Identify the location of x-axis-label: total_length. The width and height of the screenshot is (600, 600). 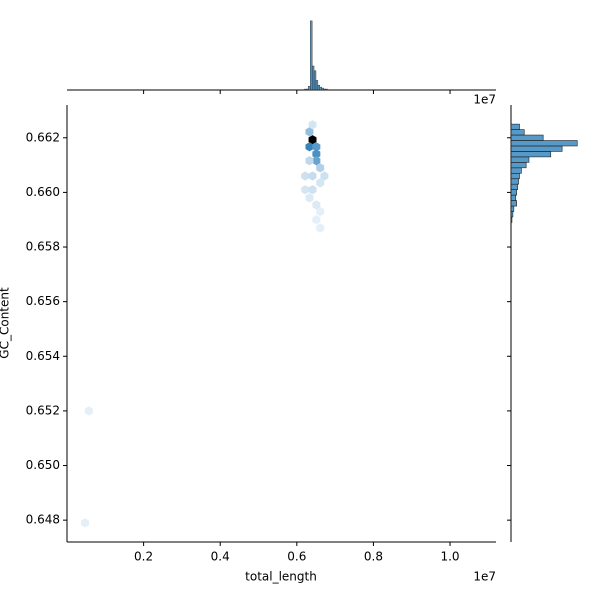
(281, 577).